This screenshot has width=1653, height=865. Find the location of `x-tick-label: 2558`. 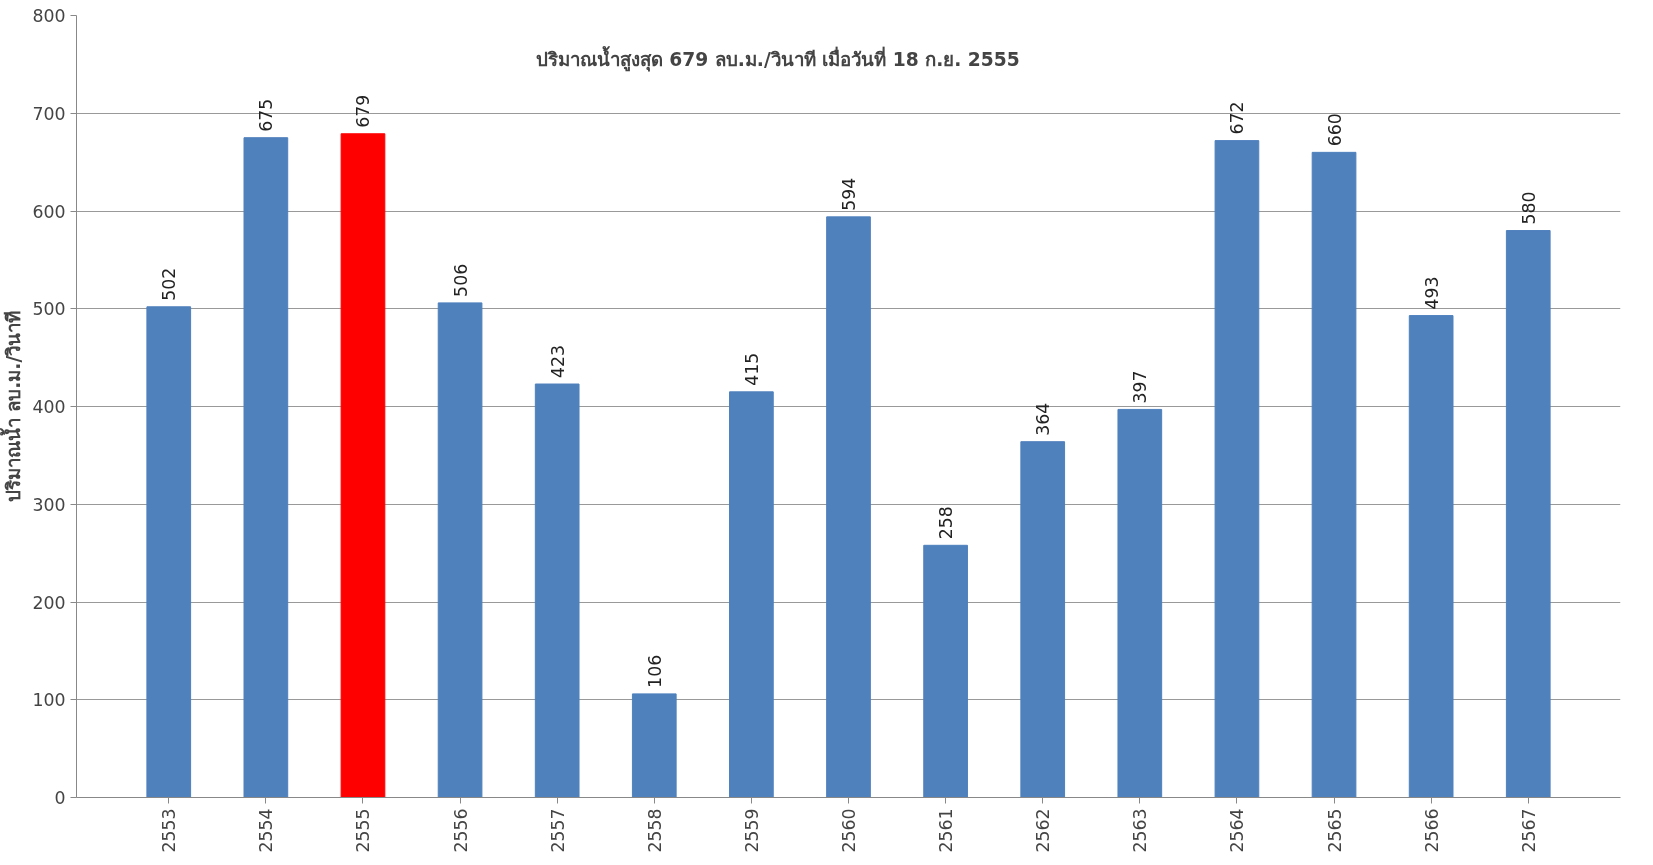

x-tick-label: 2558 is located at coordinates (654, 830).